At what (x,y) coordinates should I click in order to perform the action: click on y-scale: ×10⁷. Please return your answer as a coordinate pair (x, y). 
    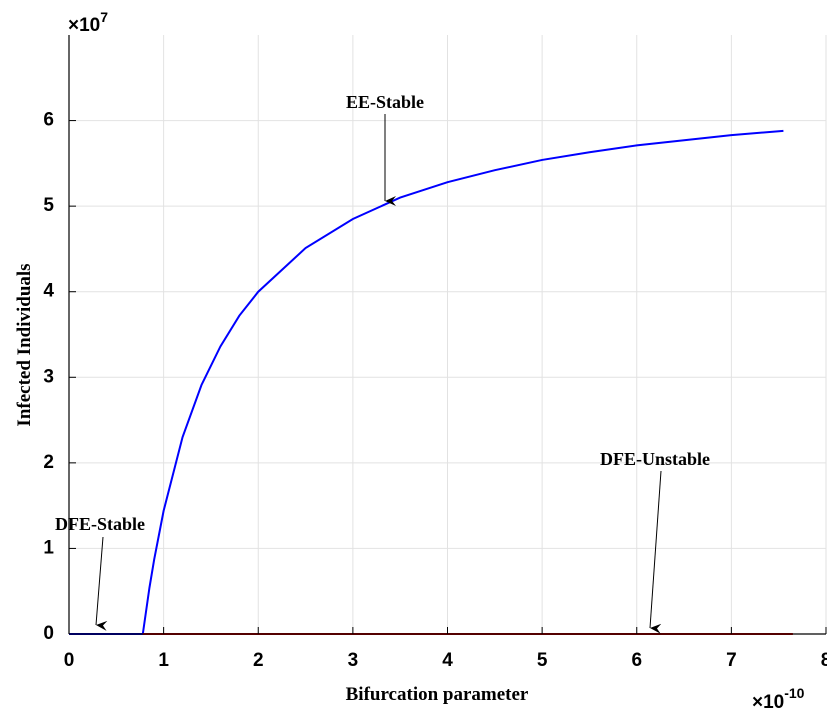
    Looking at the image, I should click on (88, 22).